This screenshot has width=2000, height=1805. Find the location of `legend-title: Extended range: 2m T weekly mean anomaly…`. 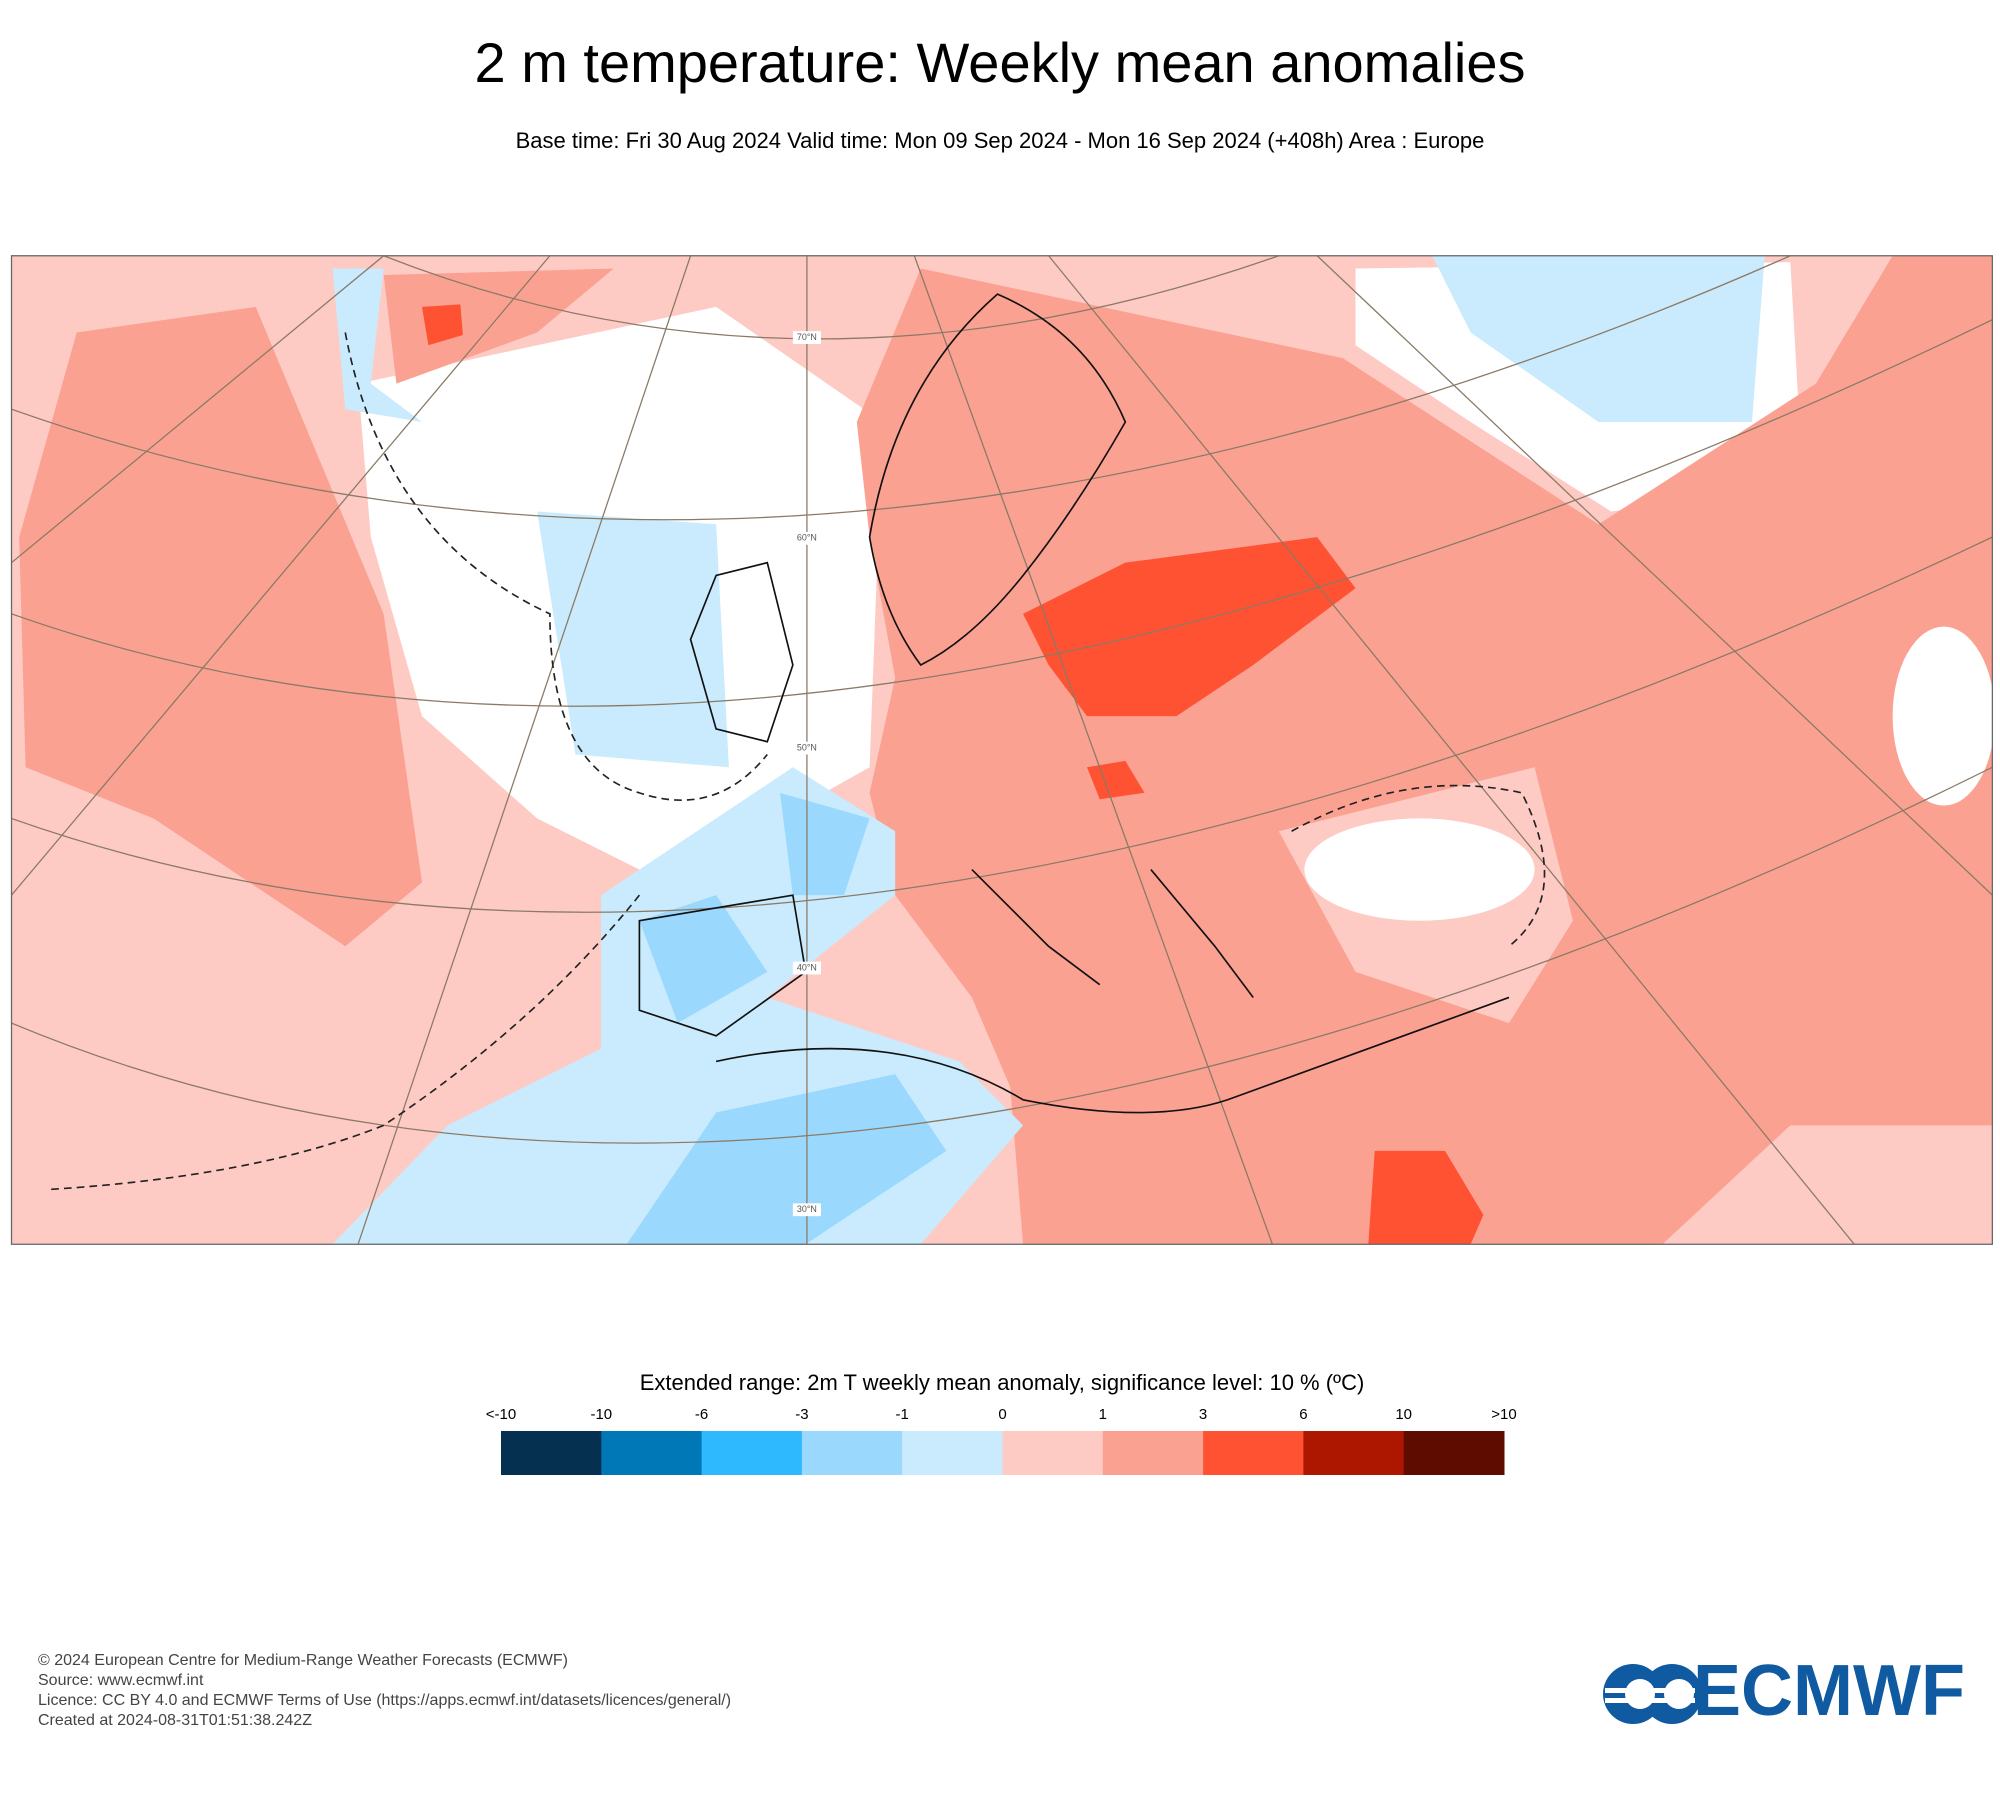

legend-title: Extended range: 2m T weekly mean anomaly… is located at coordinates (1002, 1382).